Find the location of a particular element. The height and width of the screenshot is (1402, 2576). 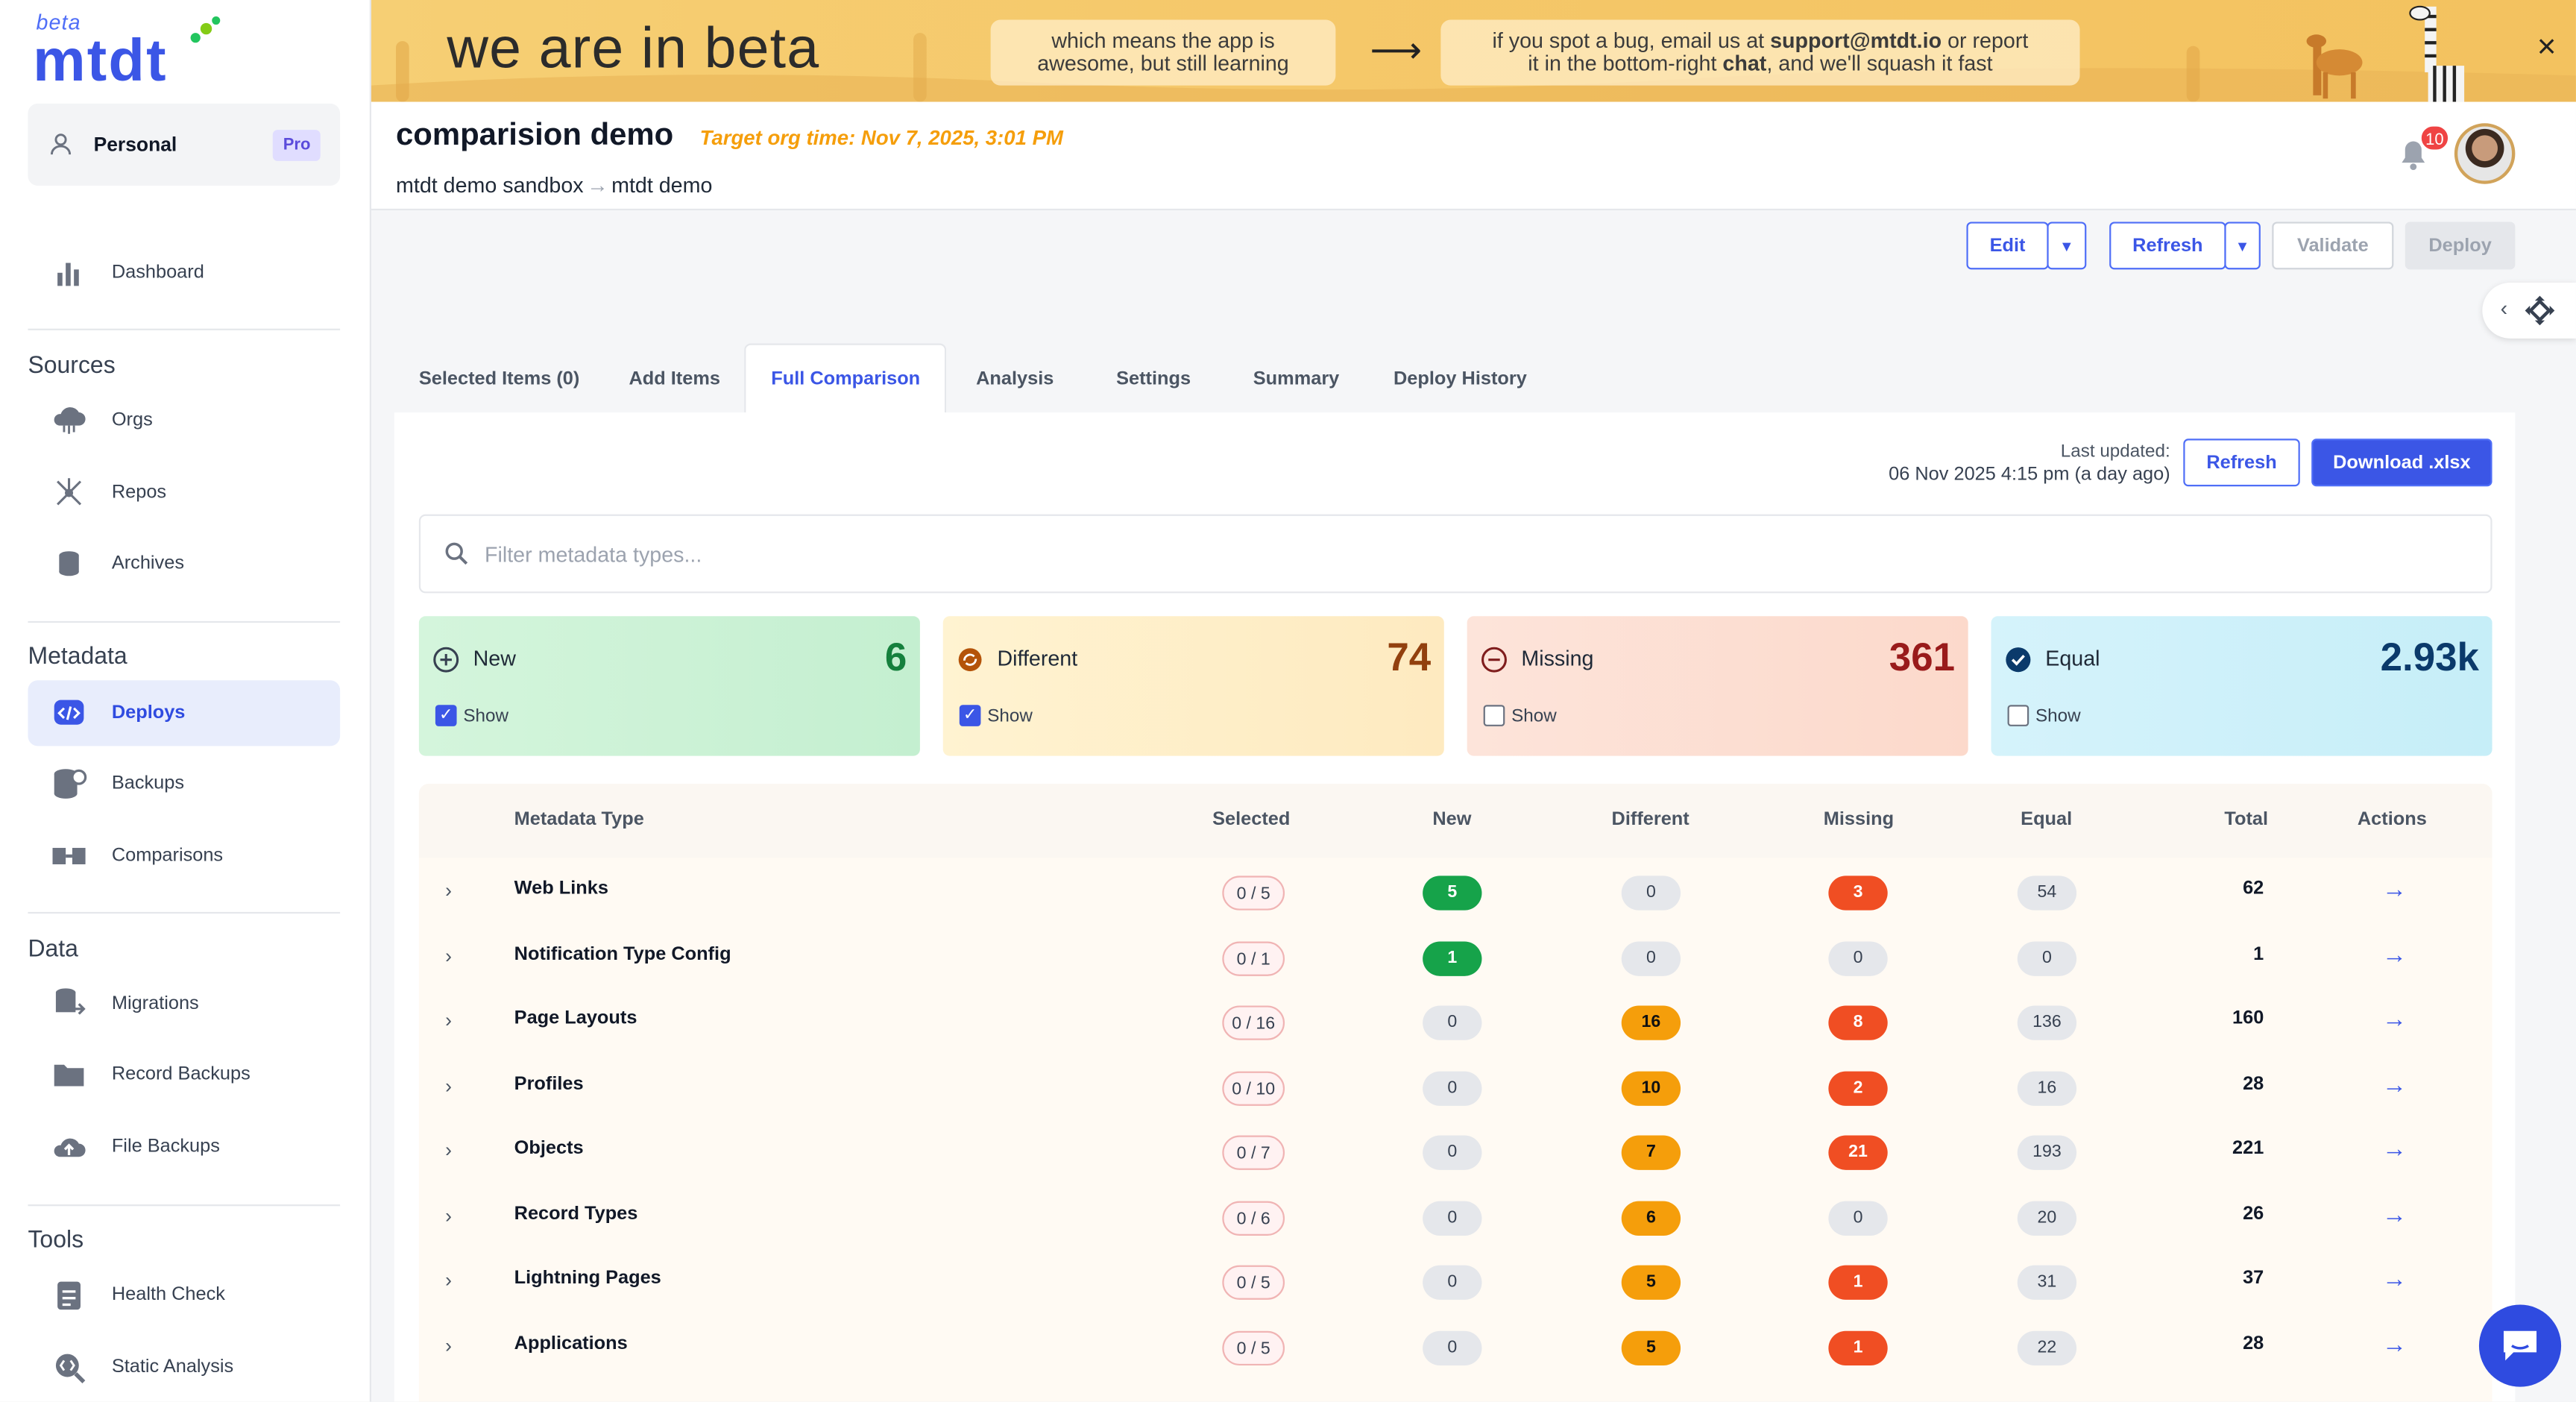

refresh-button: Refresh is located at coordinates (2241, 462).